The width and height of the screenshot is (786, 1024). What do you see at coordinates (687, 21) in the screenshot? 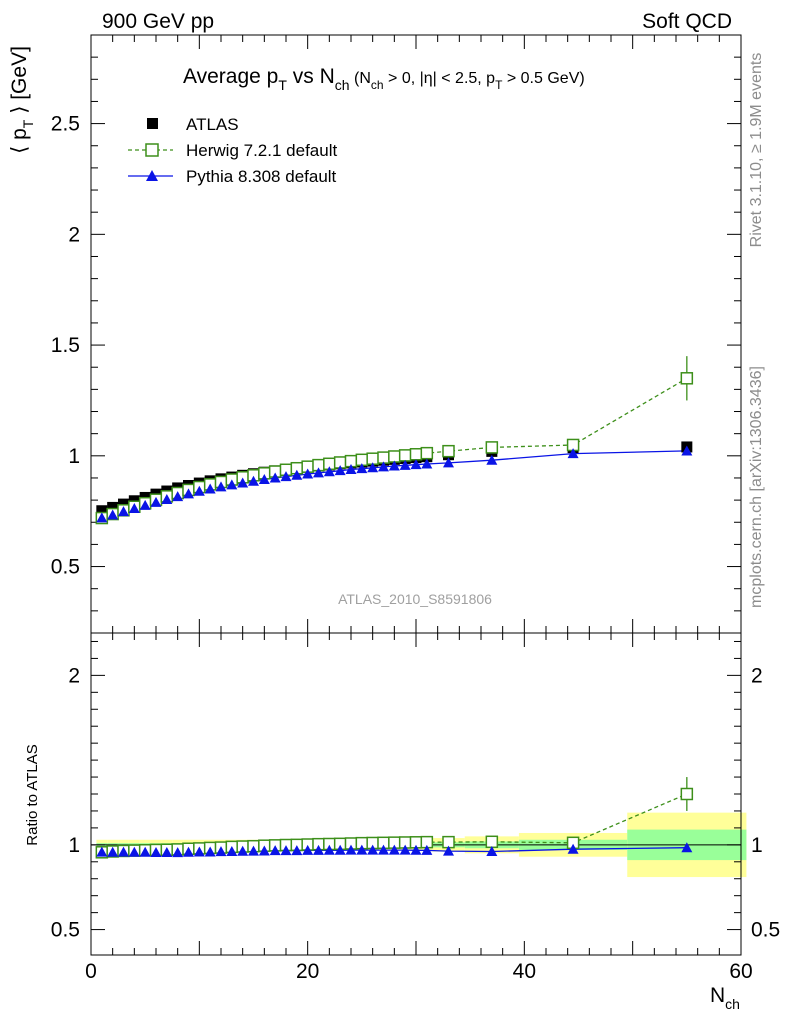
I see `header-right: Soft QCD` at bounding box center [687, 21].